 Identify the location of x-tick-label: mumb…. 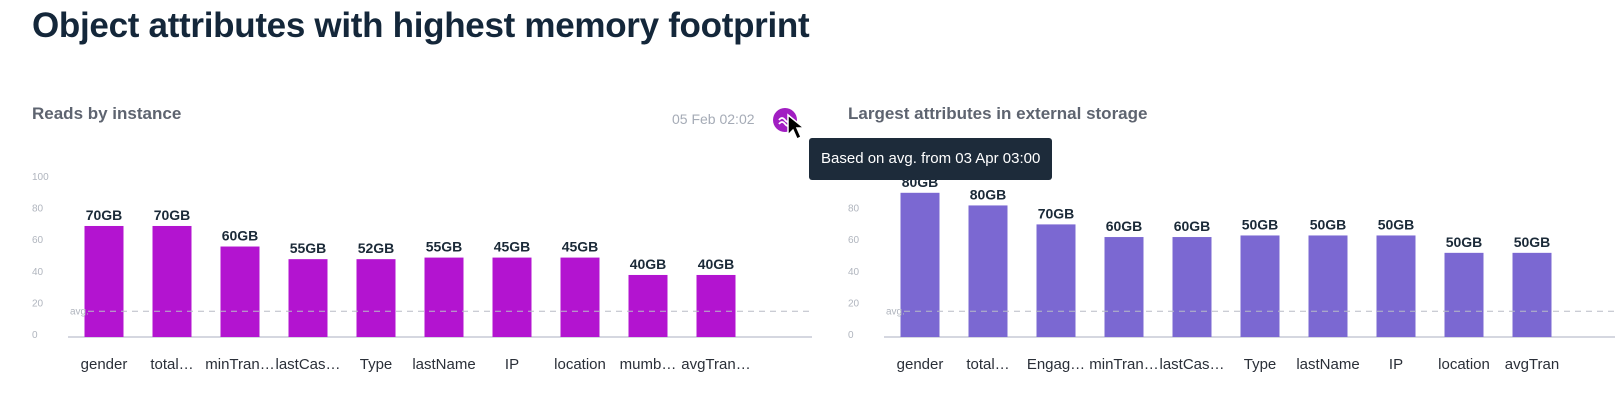
(648, 364).